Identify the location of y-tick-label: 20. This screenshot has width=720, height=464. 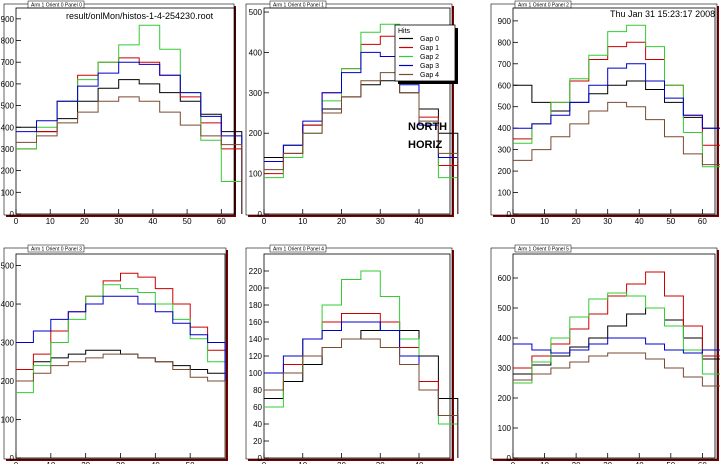
(257, 441).